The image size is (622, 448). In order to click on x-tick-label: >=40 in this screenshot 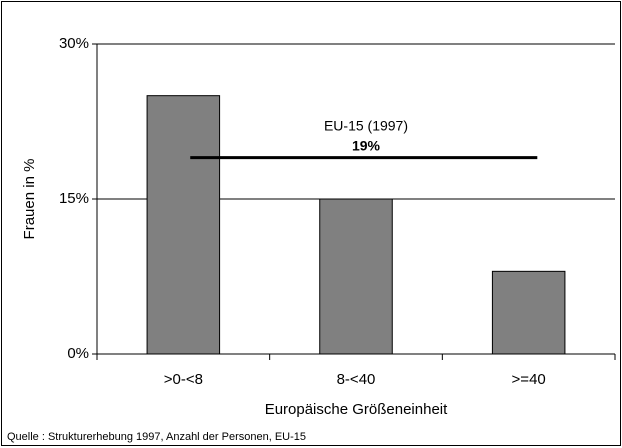, I will do `click(529, 379)`.